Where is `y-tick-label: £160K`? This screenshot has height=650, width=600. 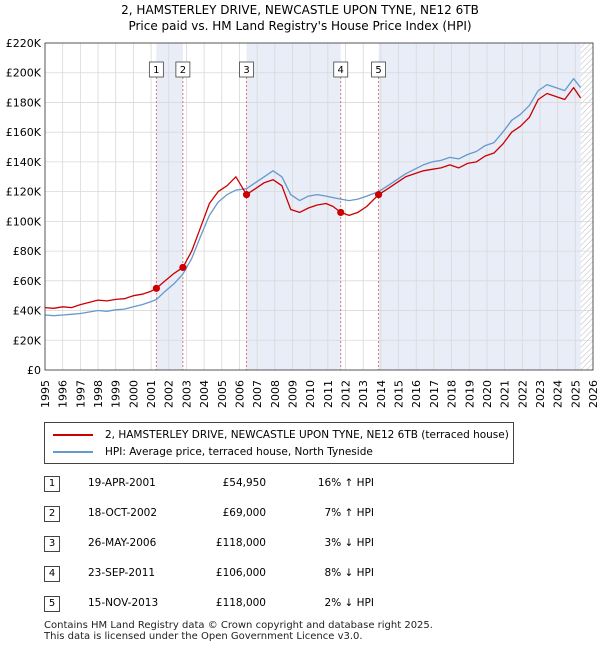
y-tick-label: £160K is located at coordinates (24, 132).